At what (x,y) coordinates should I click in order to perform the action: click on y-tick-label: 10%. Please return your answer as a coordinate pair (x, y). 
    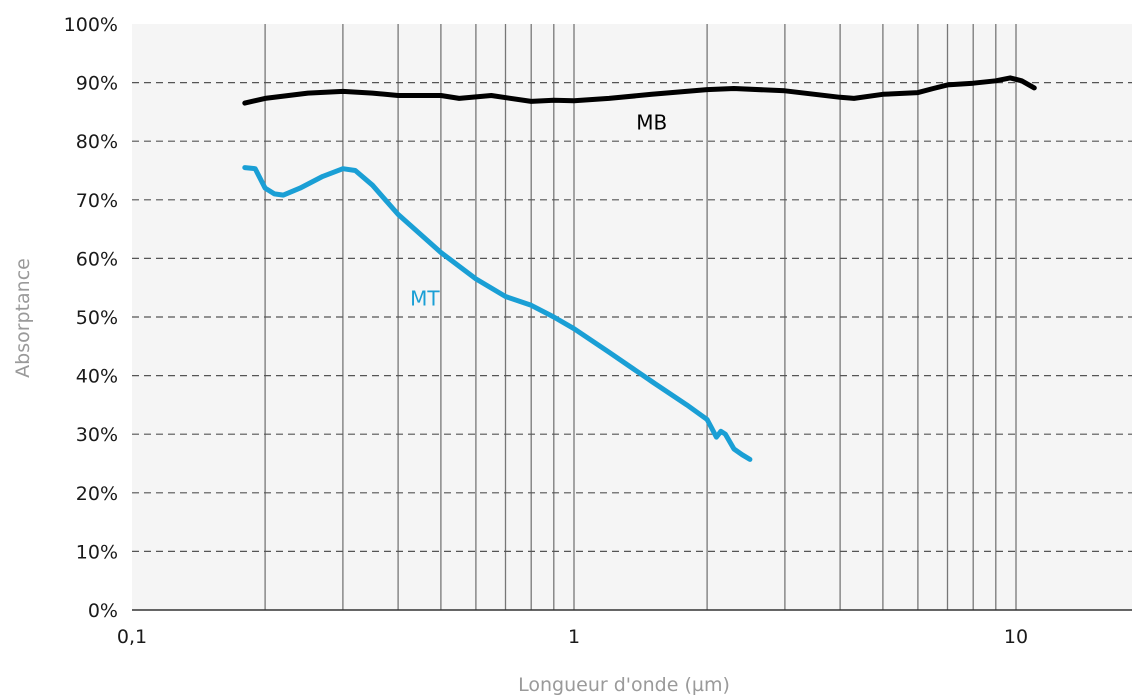
    Looking at the image, I should click on (97, 552).